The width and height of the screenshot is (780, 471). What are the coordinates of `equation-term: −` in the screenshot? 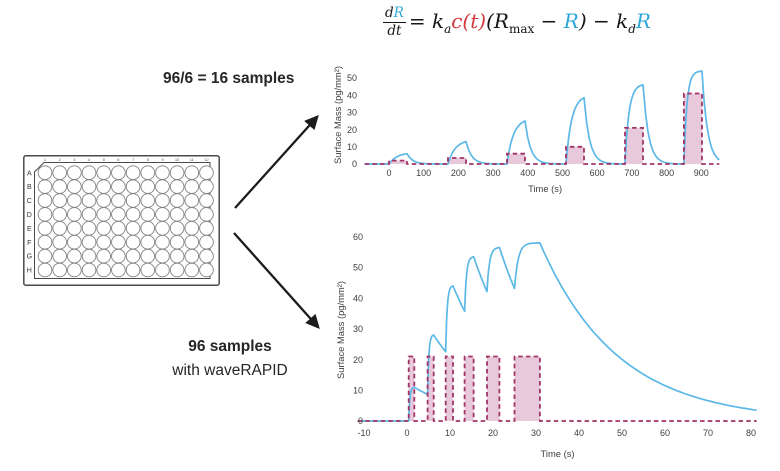 It's located at (549, 20).